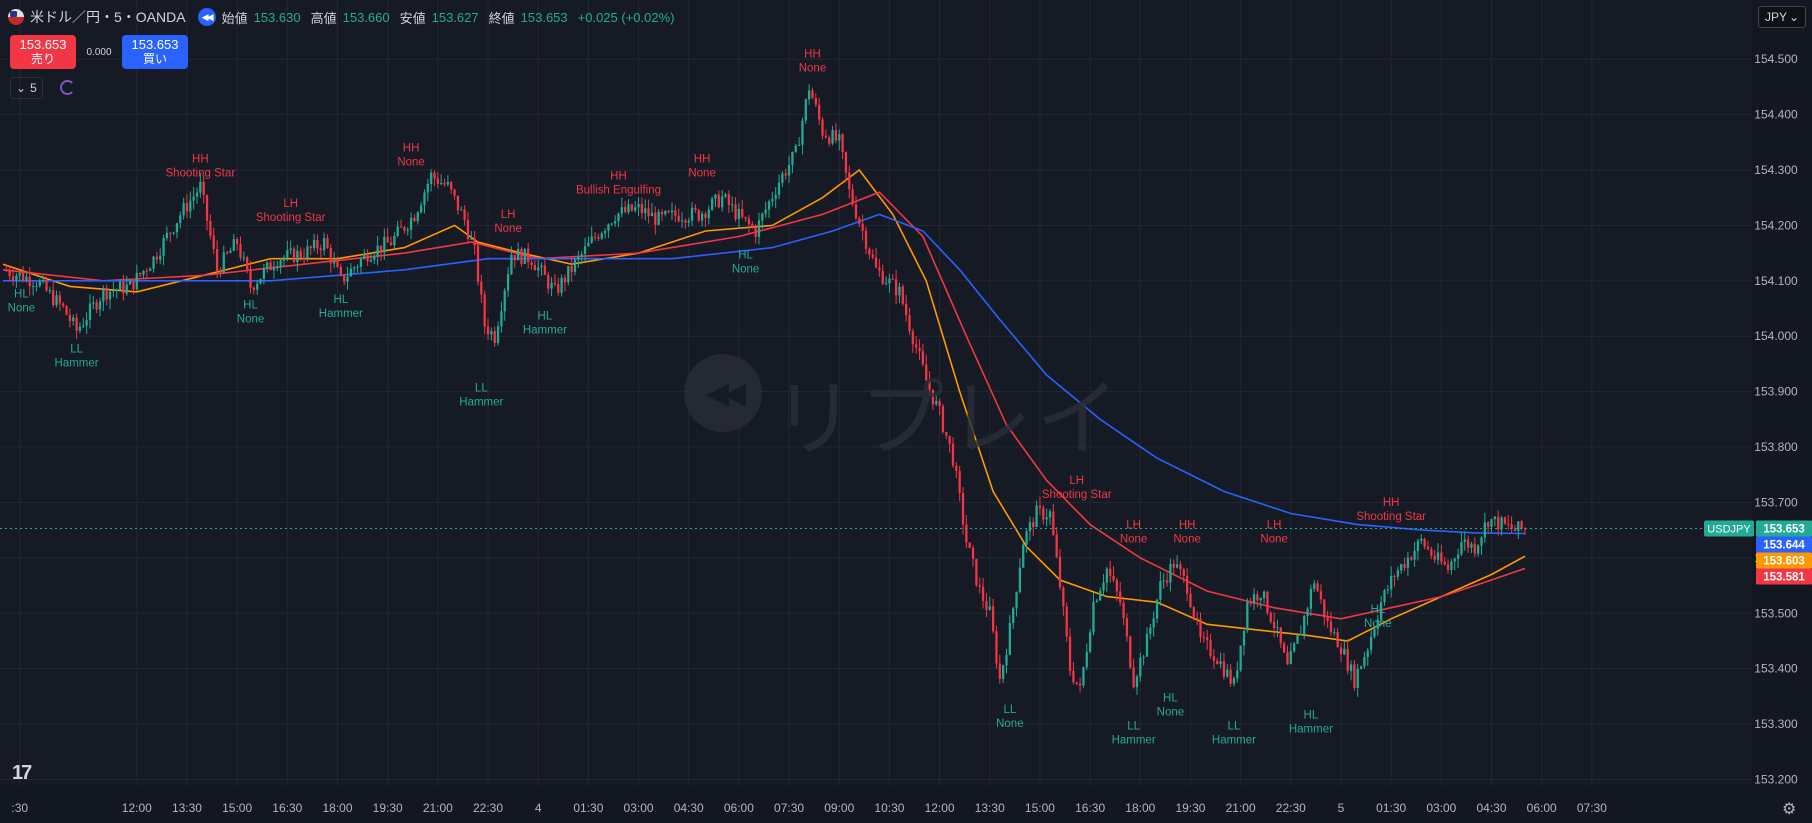 The width and height of the screenshot is (1812, 823). What do you see at coordinates (1758, 552) in the screenshot?
I see `price-axis-tags: 153.653 USDJPY 153.644 153.603 153.581` at bounding box center [1758, 552].